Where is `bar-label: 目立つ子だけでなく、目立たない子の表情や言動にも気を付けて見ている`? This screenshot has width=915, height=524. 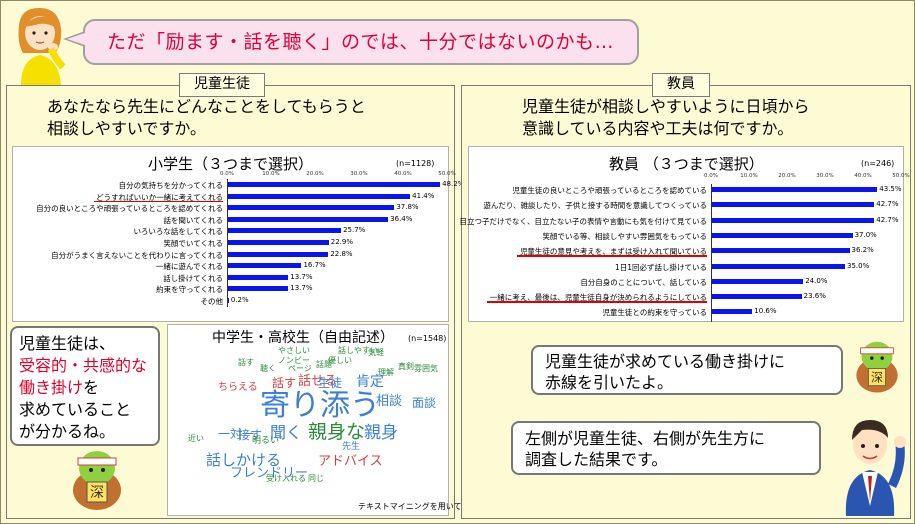
bar-label: 目立つ子だけでなく、目立たない子の表情や言動にも気を付けて見ている is located at coordinates (583, 221).